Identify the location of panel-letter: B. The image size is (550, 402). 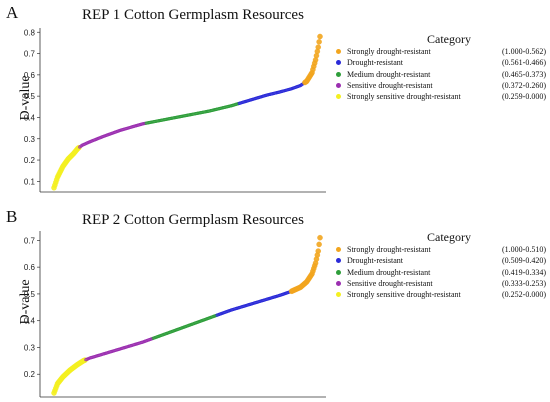
(12, 216).